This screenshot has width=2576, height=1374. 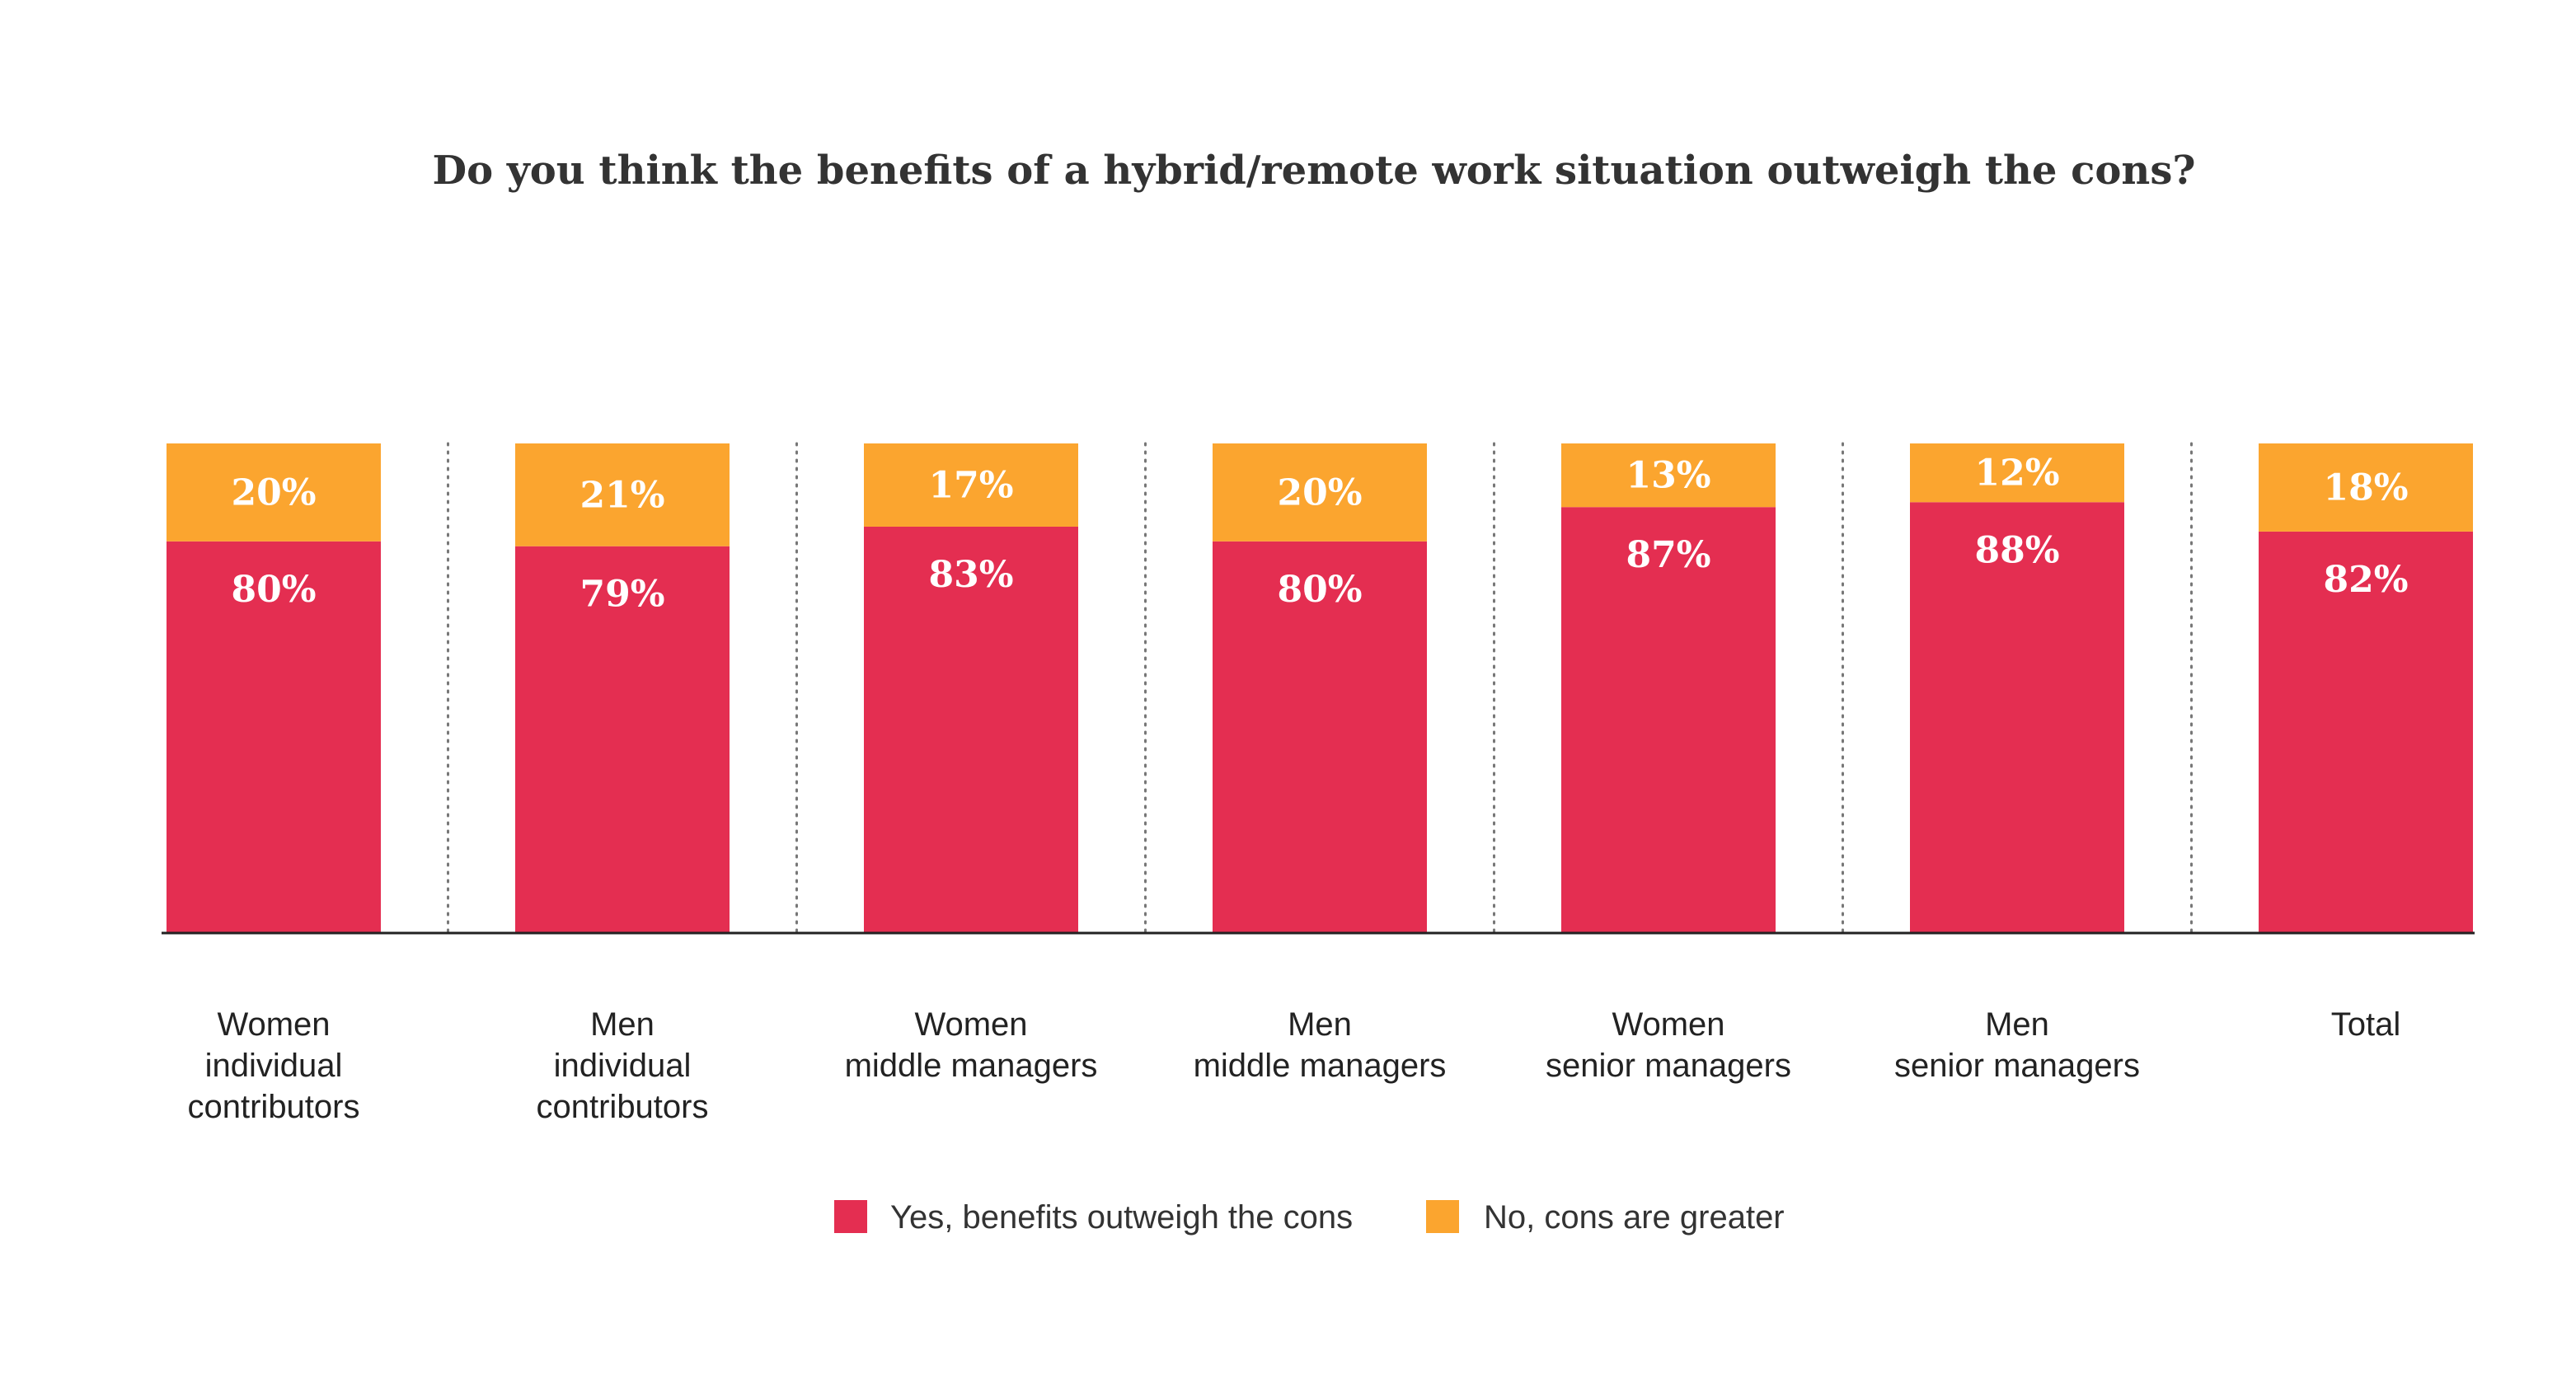 I want to click on category-label: Total, so click(x=2366, y=1024).